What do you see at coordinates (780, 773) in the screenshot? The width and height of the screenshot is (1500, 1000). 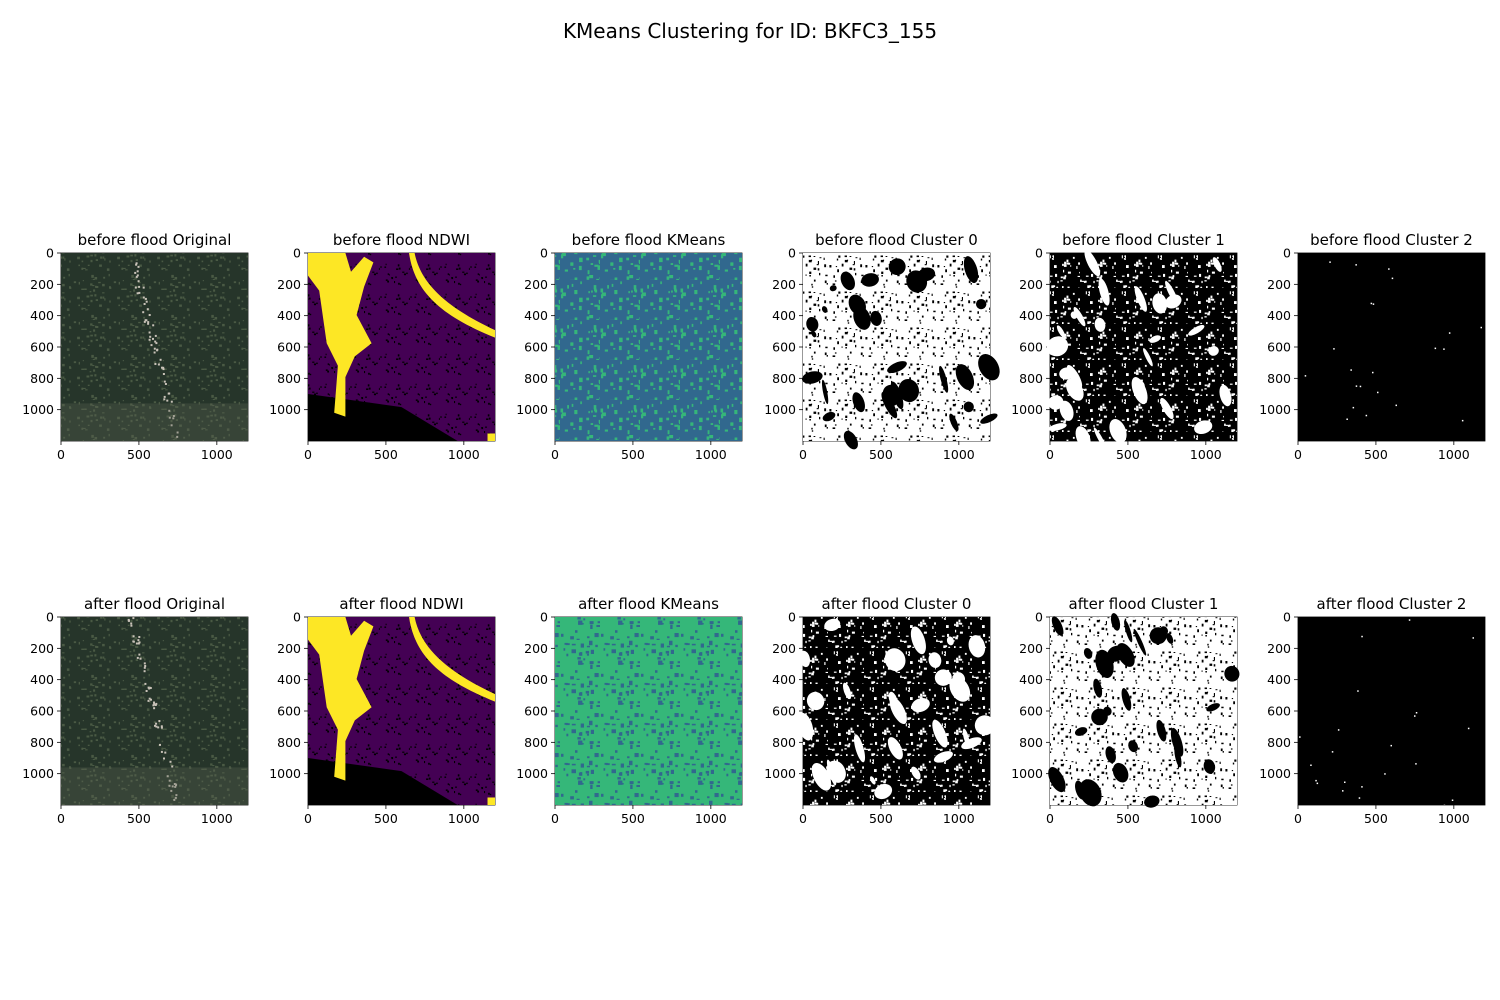 I see `y-tick-label: 1000` at bounding box center [780, 773].